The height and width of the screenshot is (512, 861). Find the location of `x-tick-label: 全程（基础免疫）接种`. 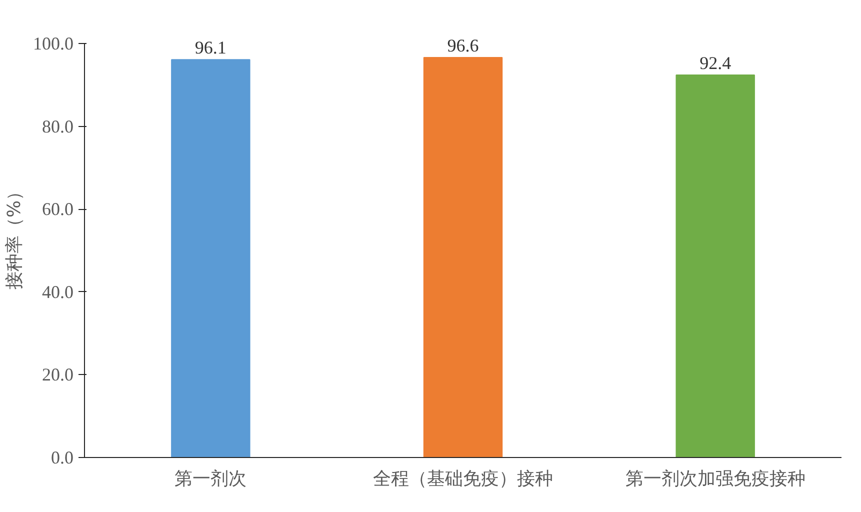

x-tick-label: 全程（基础免疫）接种 is located at coordinates (463, 478).